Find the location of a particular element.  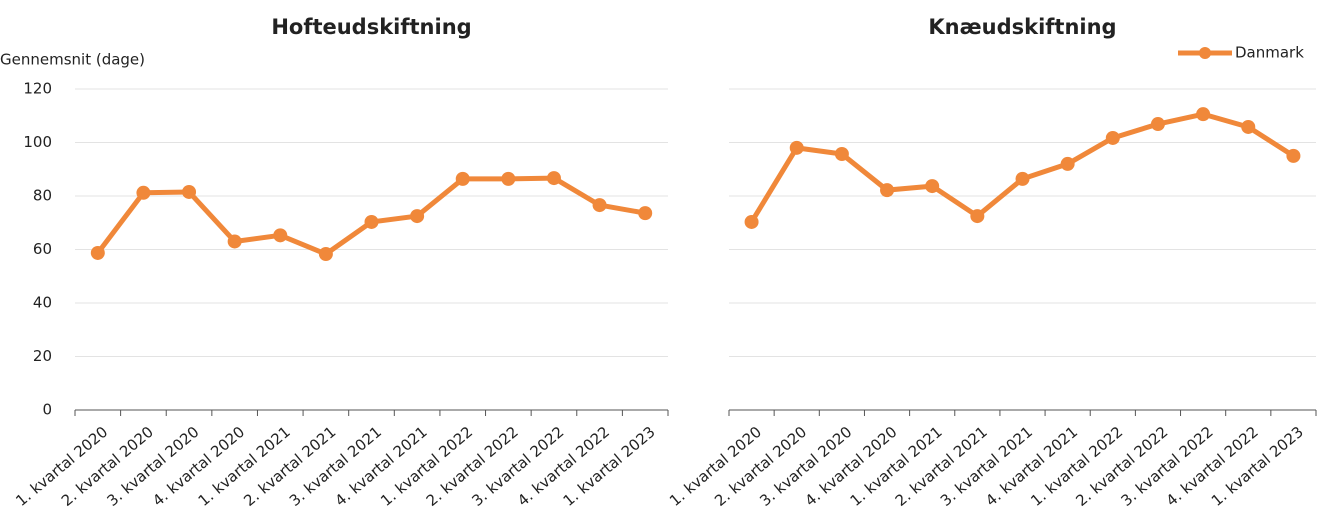

chart-title: Knæudskiftning is located at coordinates (1022, 27).